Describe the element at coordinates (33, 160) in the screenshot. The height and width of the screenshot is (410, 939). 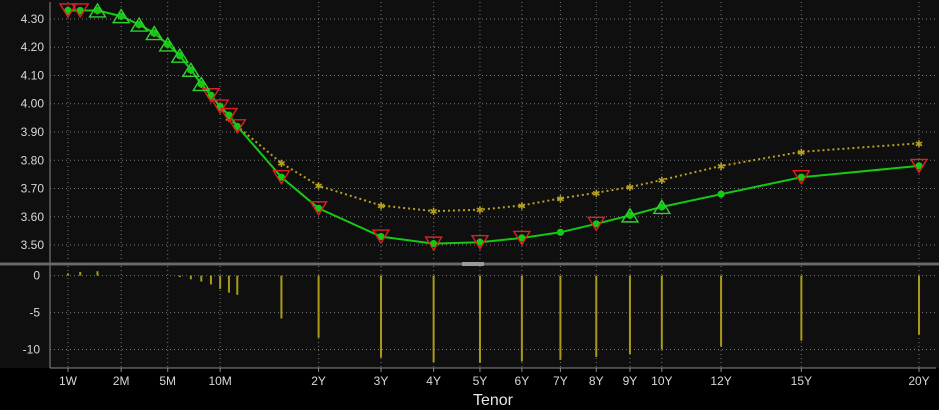
I see `y-tick-label-upper: 3.80` at that location.